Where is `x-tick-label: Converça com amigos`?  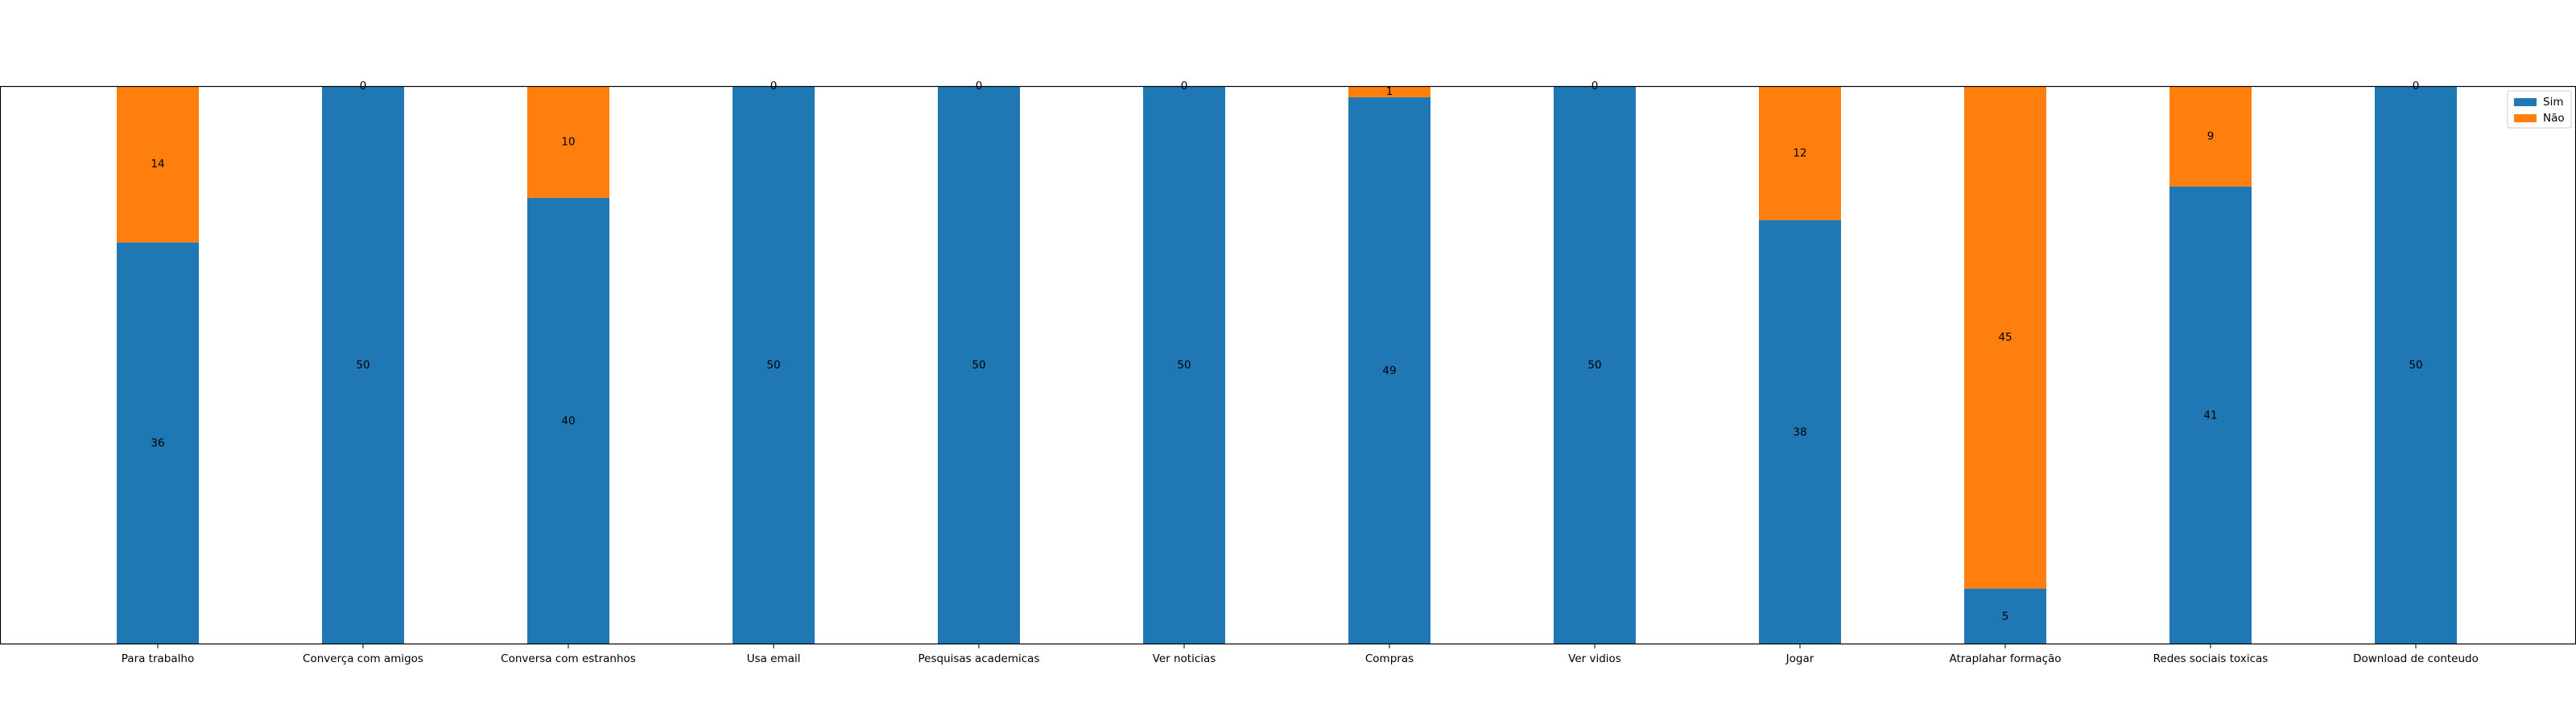 x-tick-label: Converça com amigos is located at coordinates (363, 658).